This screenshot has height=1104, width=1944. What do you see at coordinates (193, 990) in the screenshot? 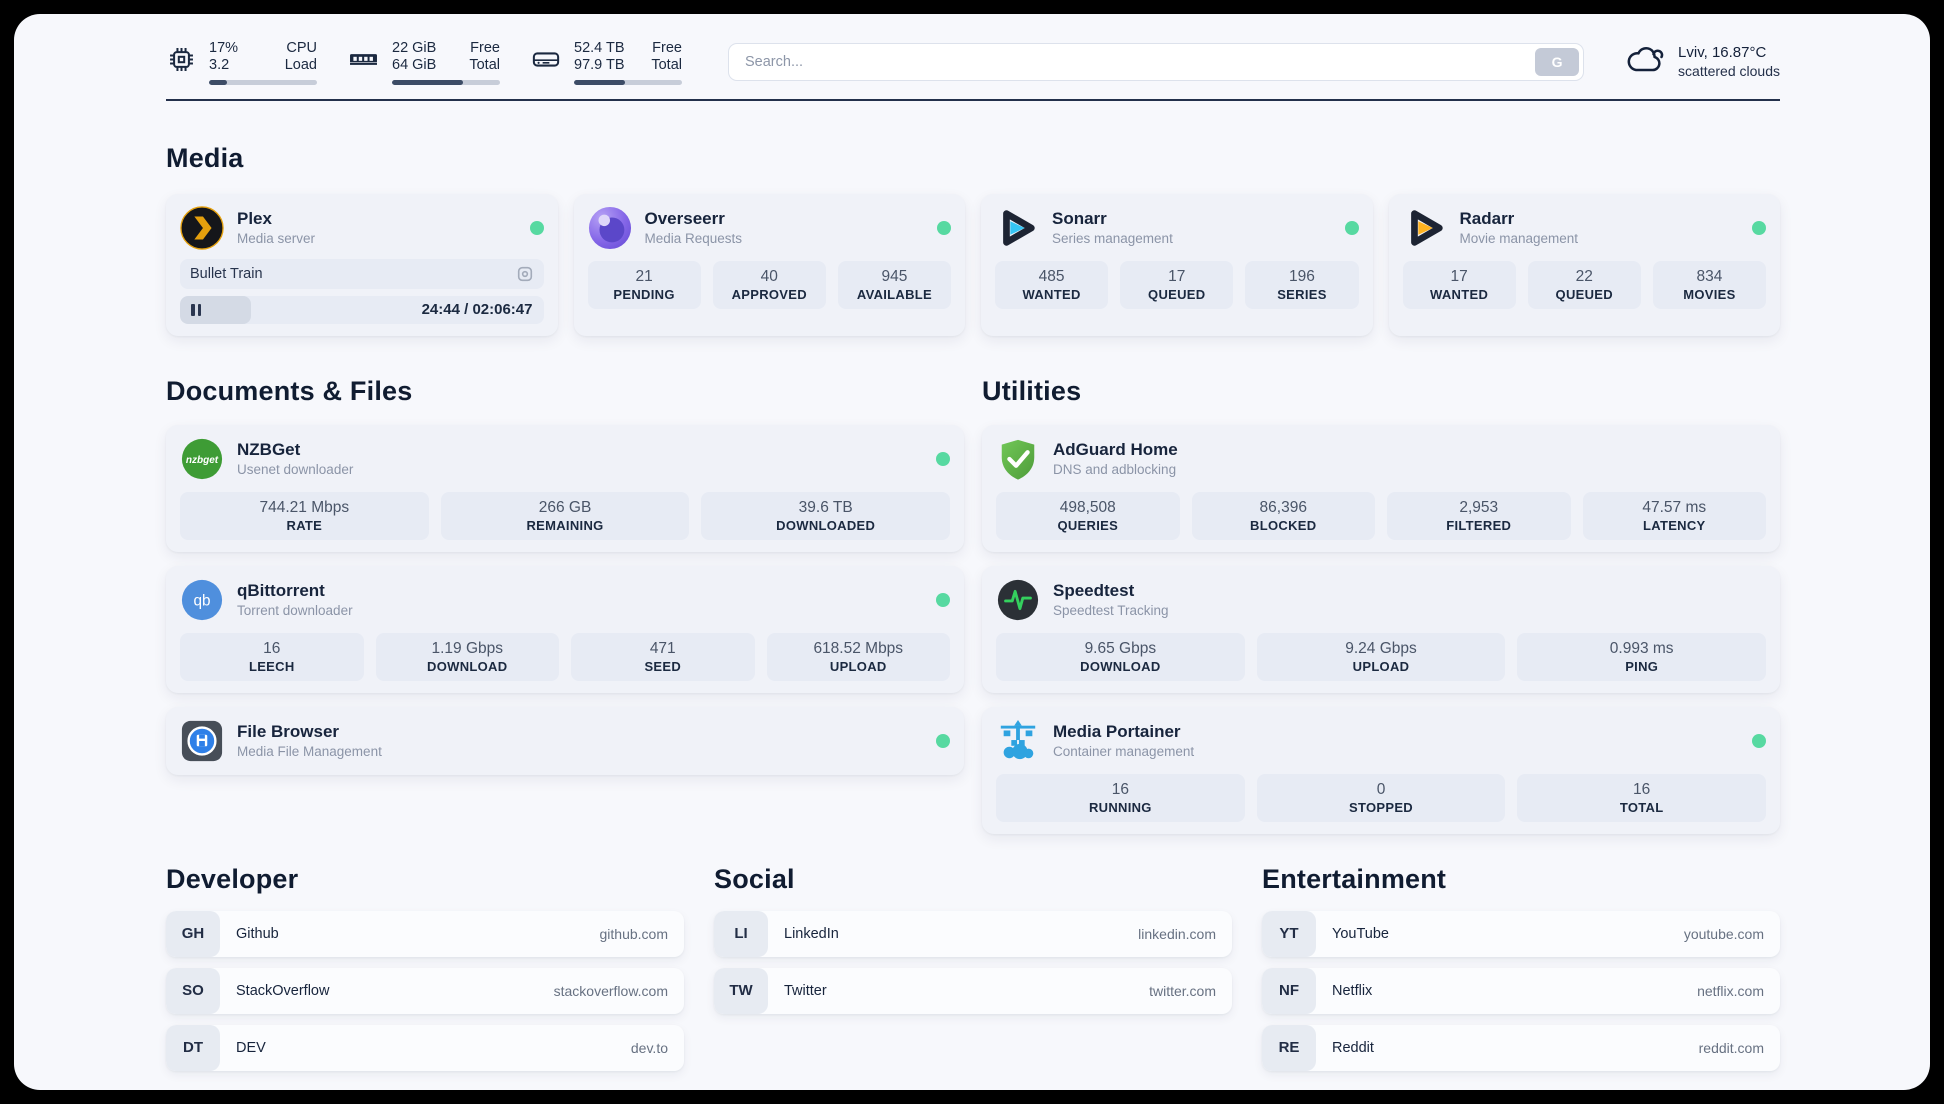
I see `stackoverflow-tile-icon: SO` at bounding box center [193, 990].